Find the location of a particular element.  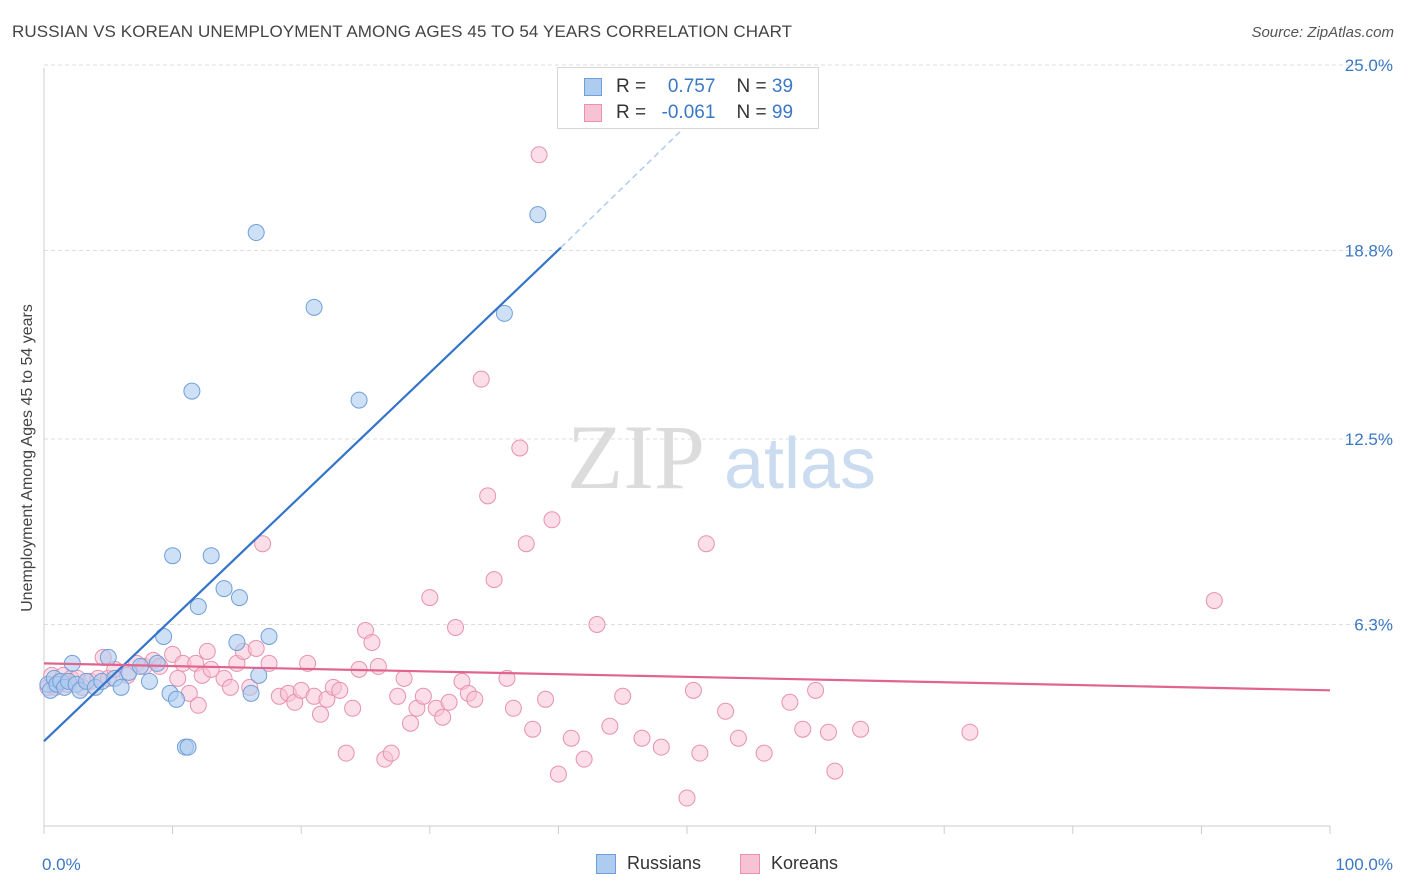

bottom-swatch-koreans is located at coordinates (750, 864).